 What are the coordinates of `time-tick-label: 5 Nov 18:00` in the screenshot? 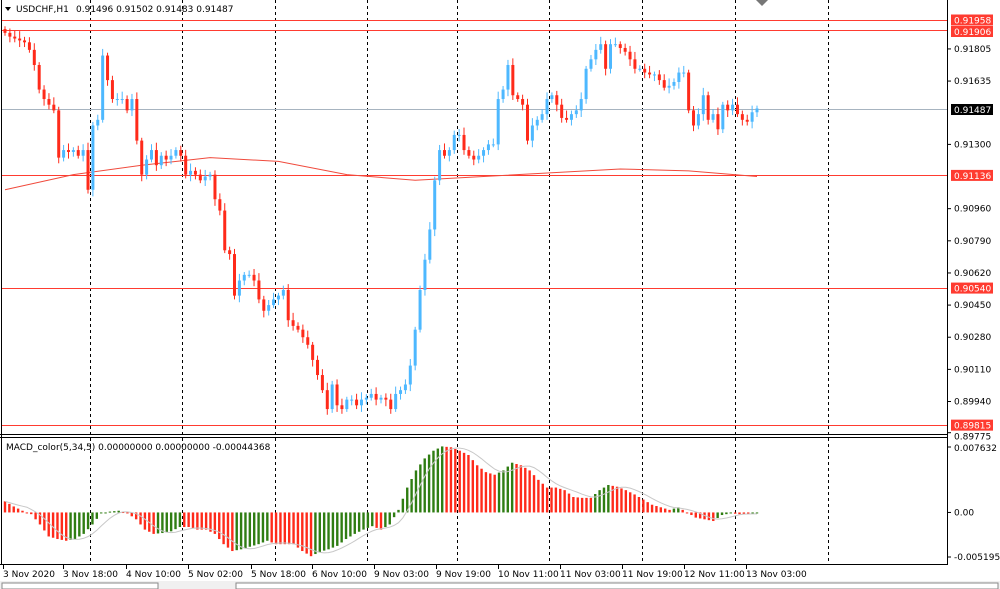 It's located at (278, 575).